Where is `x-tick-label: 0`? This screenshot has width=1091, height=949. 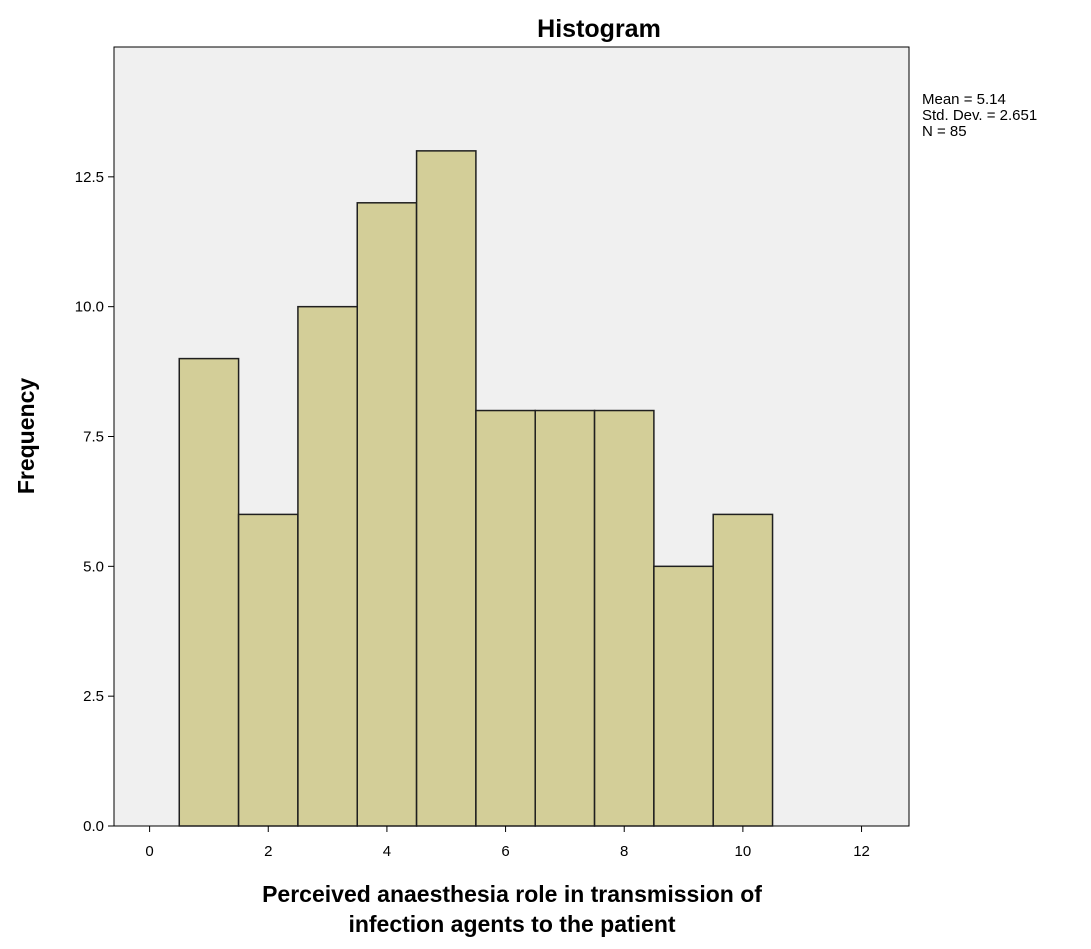 x-tick-label: 0 is located at coordinates (149, 851).